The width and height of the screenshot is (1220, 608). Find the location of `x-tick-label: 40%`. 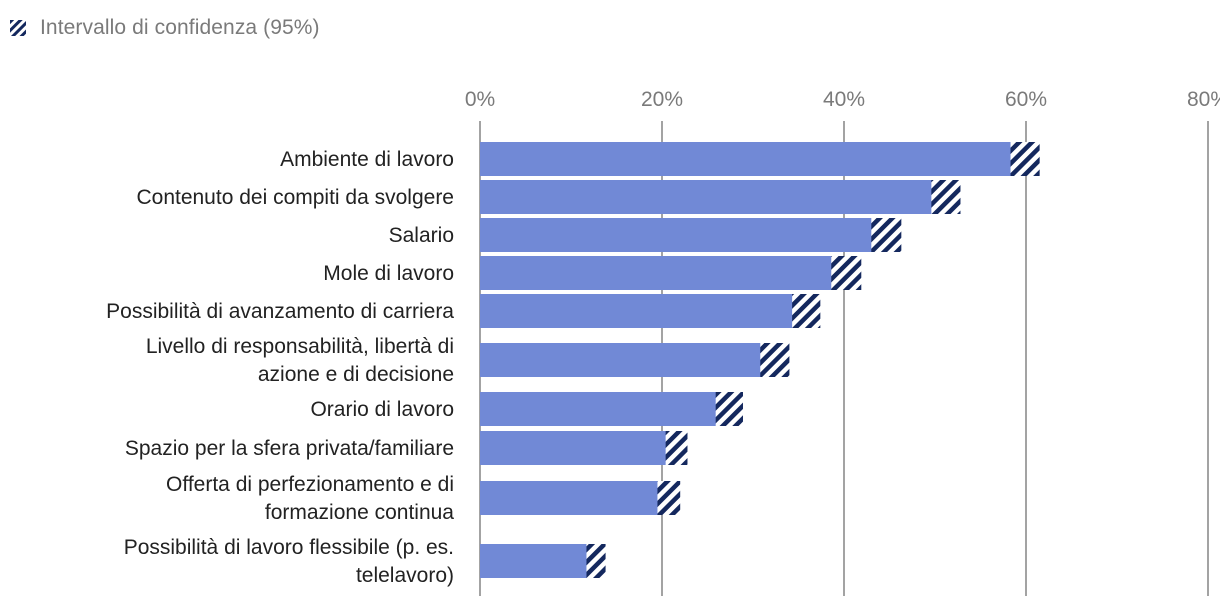

x-tick-label: 40% is located at coordinates (844, 99).